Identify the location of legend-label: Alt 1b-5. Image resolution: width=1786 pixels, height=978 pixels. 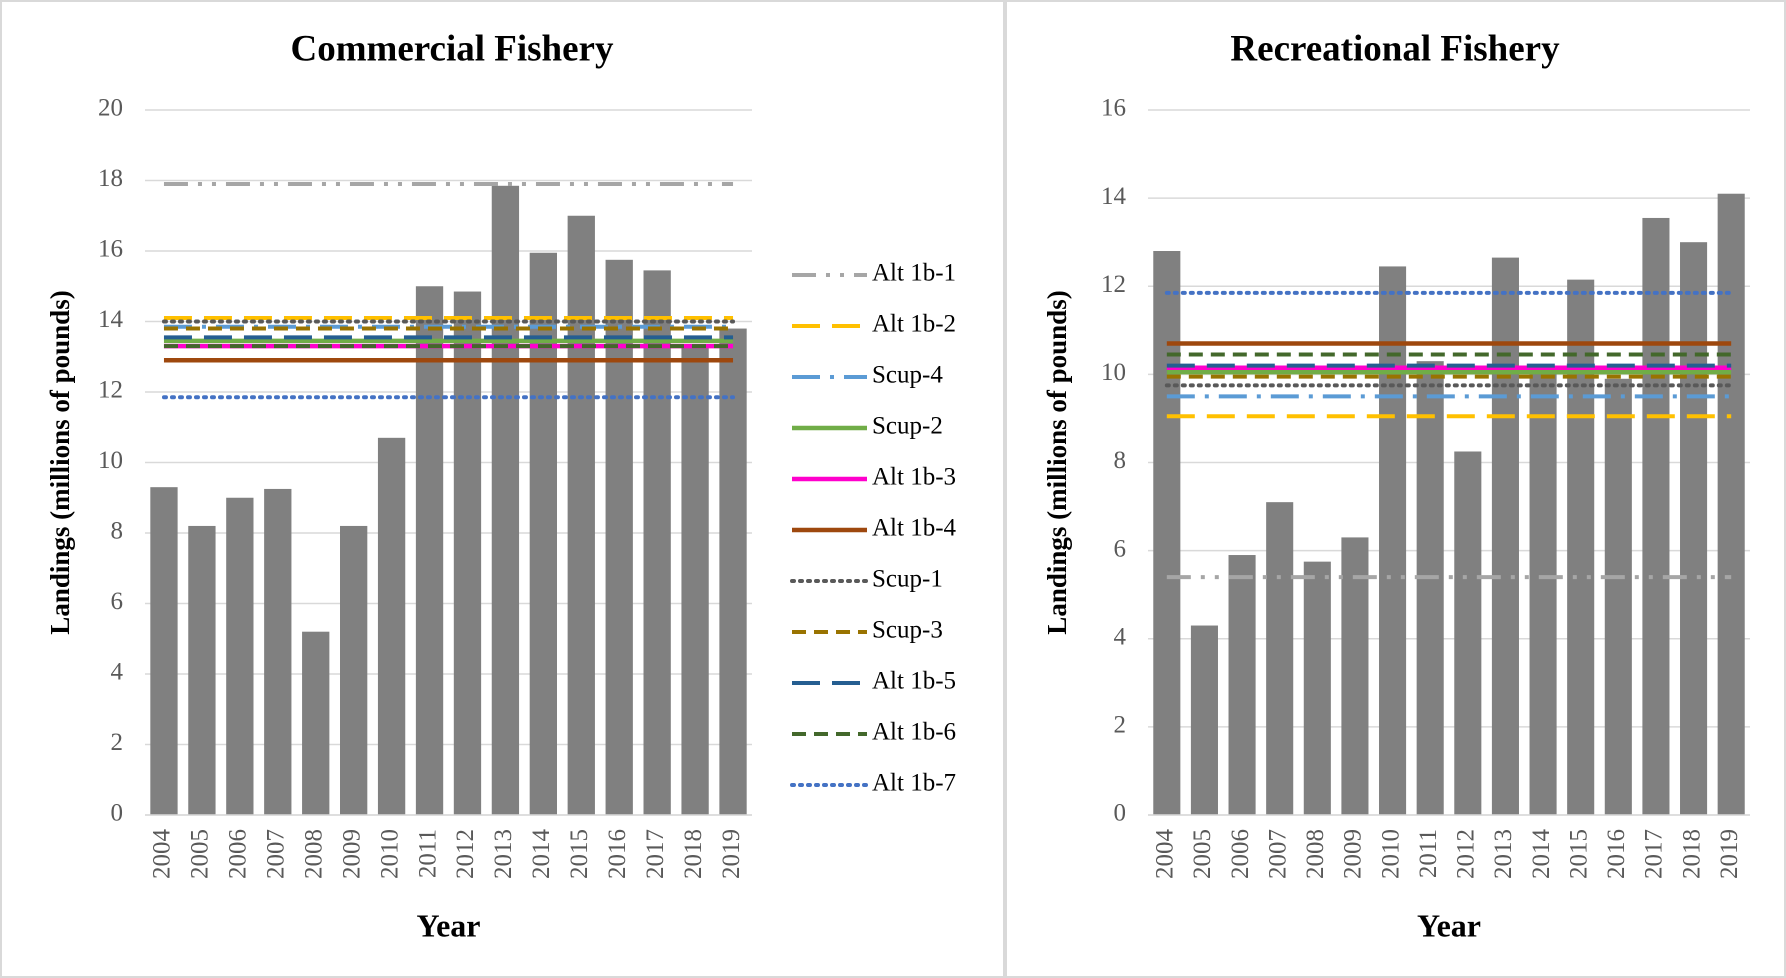
(914, 681).